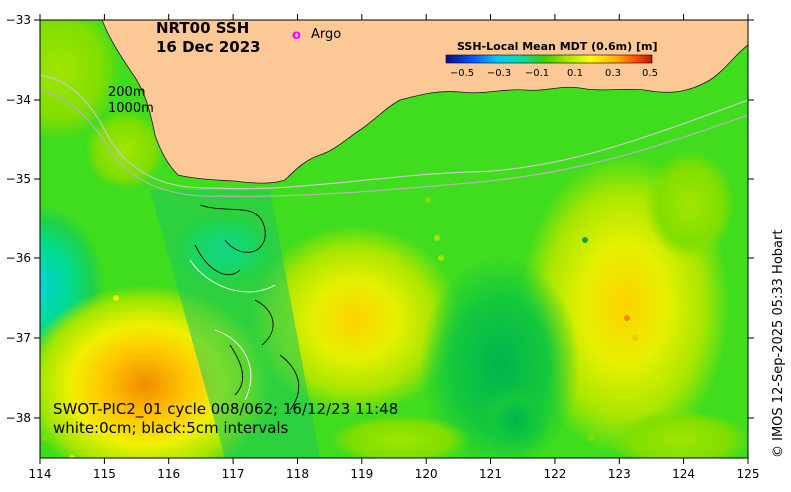  I want to click on colorbar-scale, so click(549, 59).